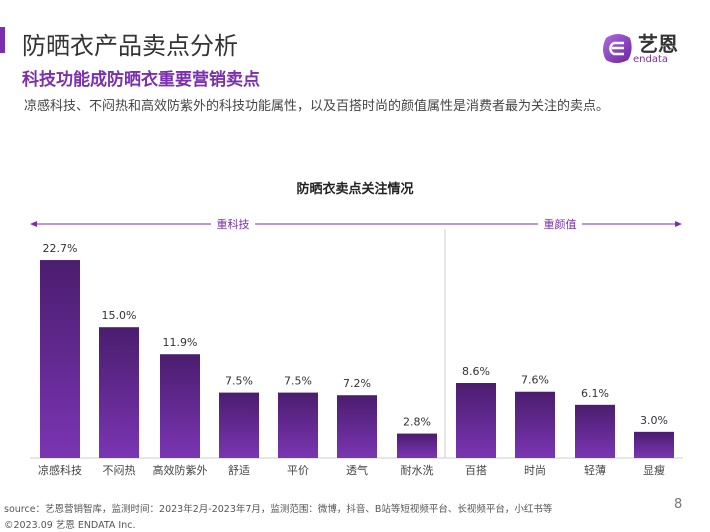 This screenshot has width=710, height=532. Describe the element at coordinates (180, 342) in the screenshot. I see `data-label: 11.9%` at that location.